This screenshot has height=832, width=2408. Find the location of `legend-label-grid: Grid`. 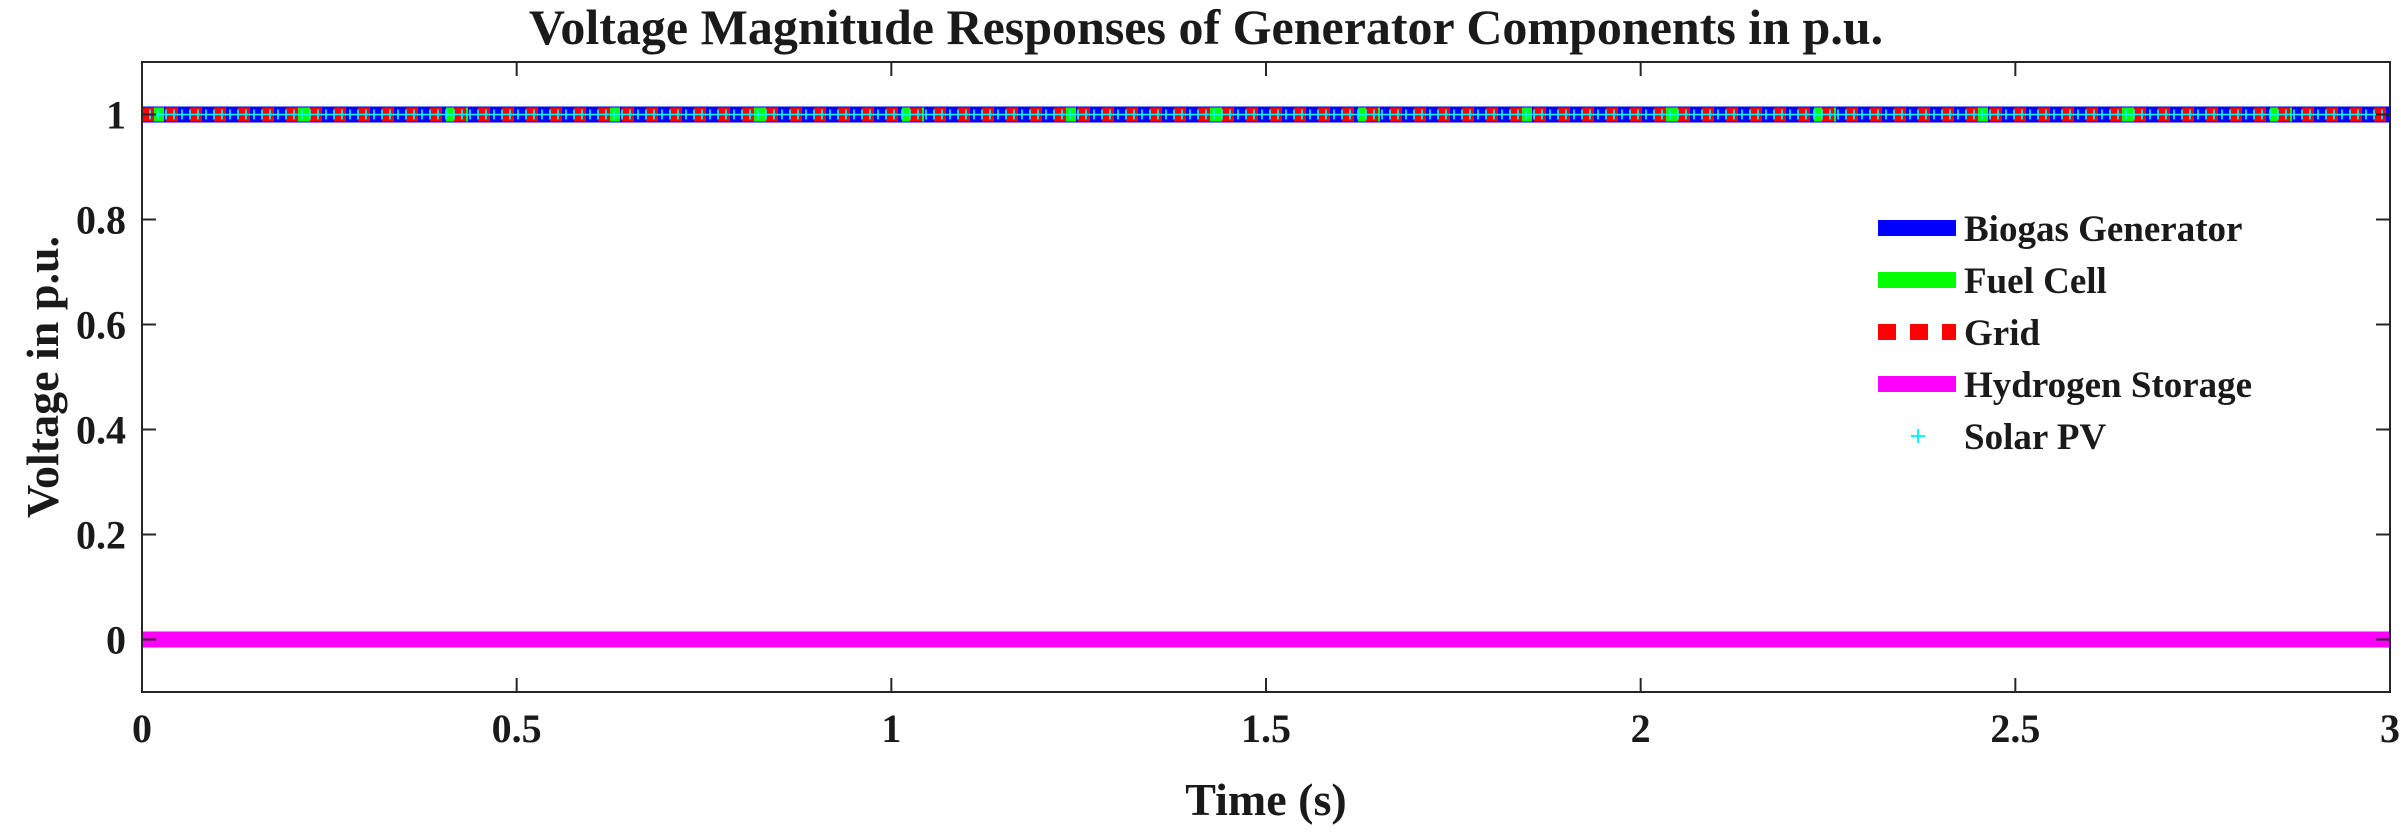

legend-label-grid: Grid is located at coordinates (2002, 333).